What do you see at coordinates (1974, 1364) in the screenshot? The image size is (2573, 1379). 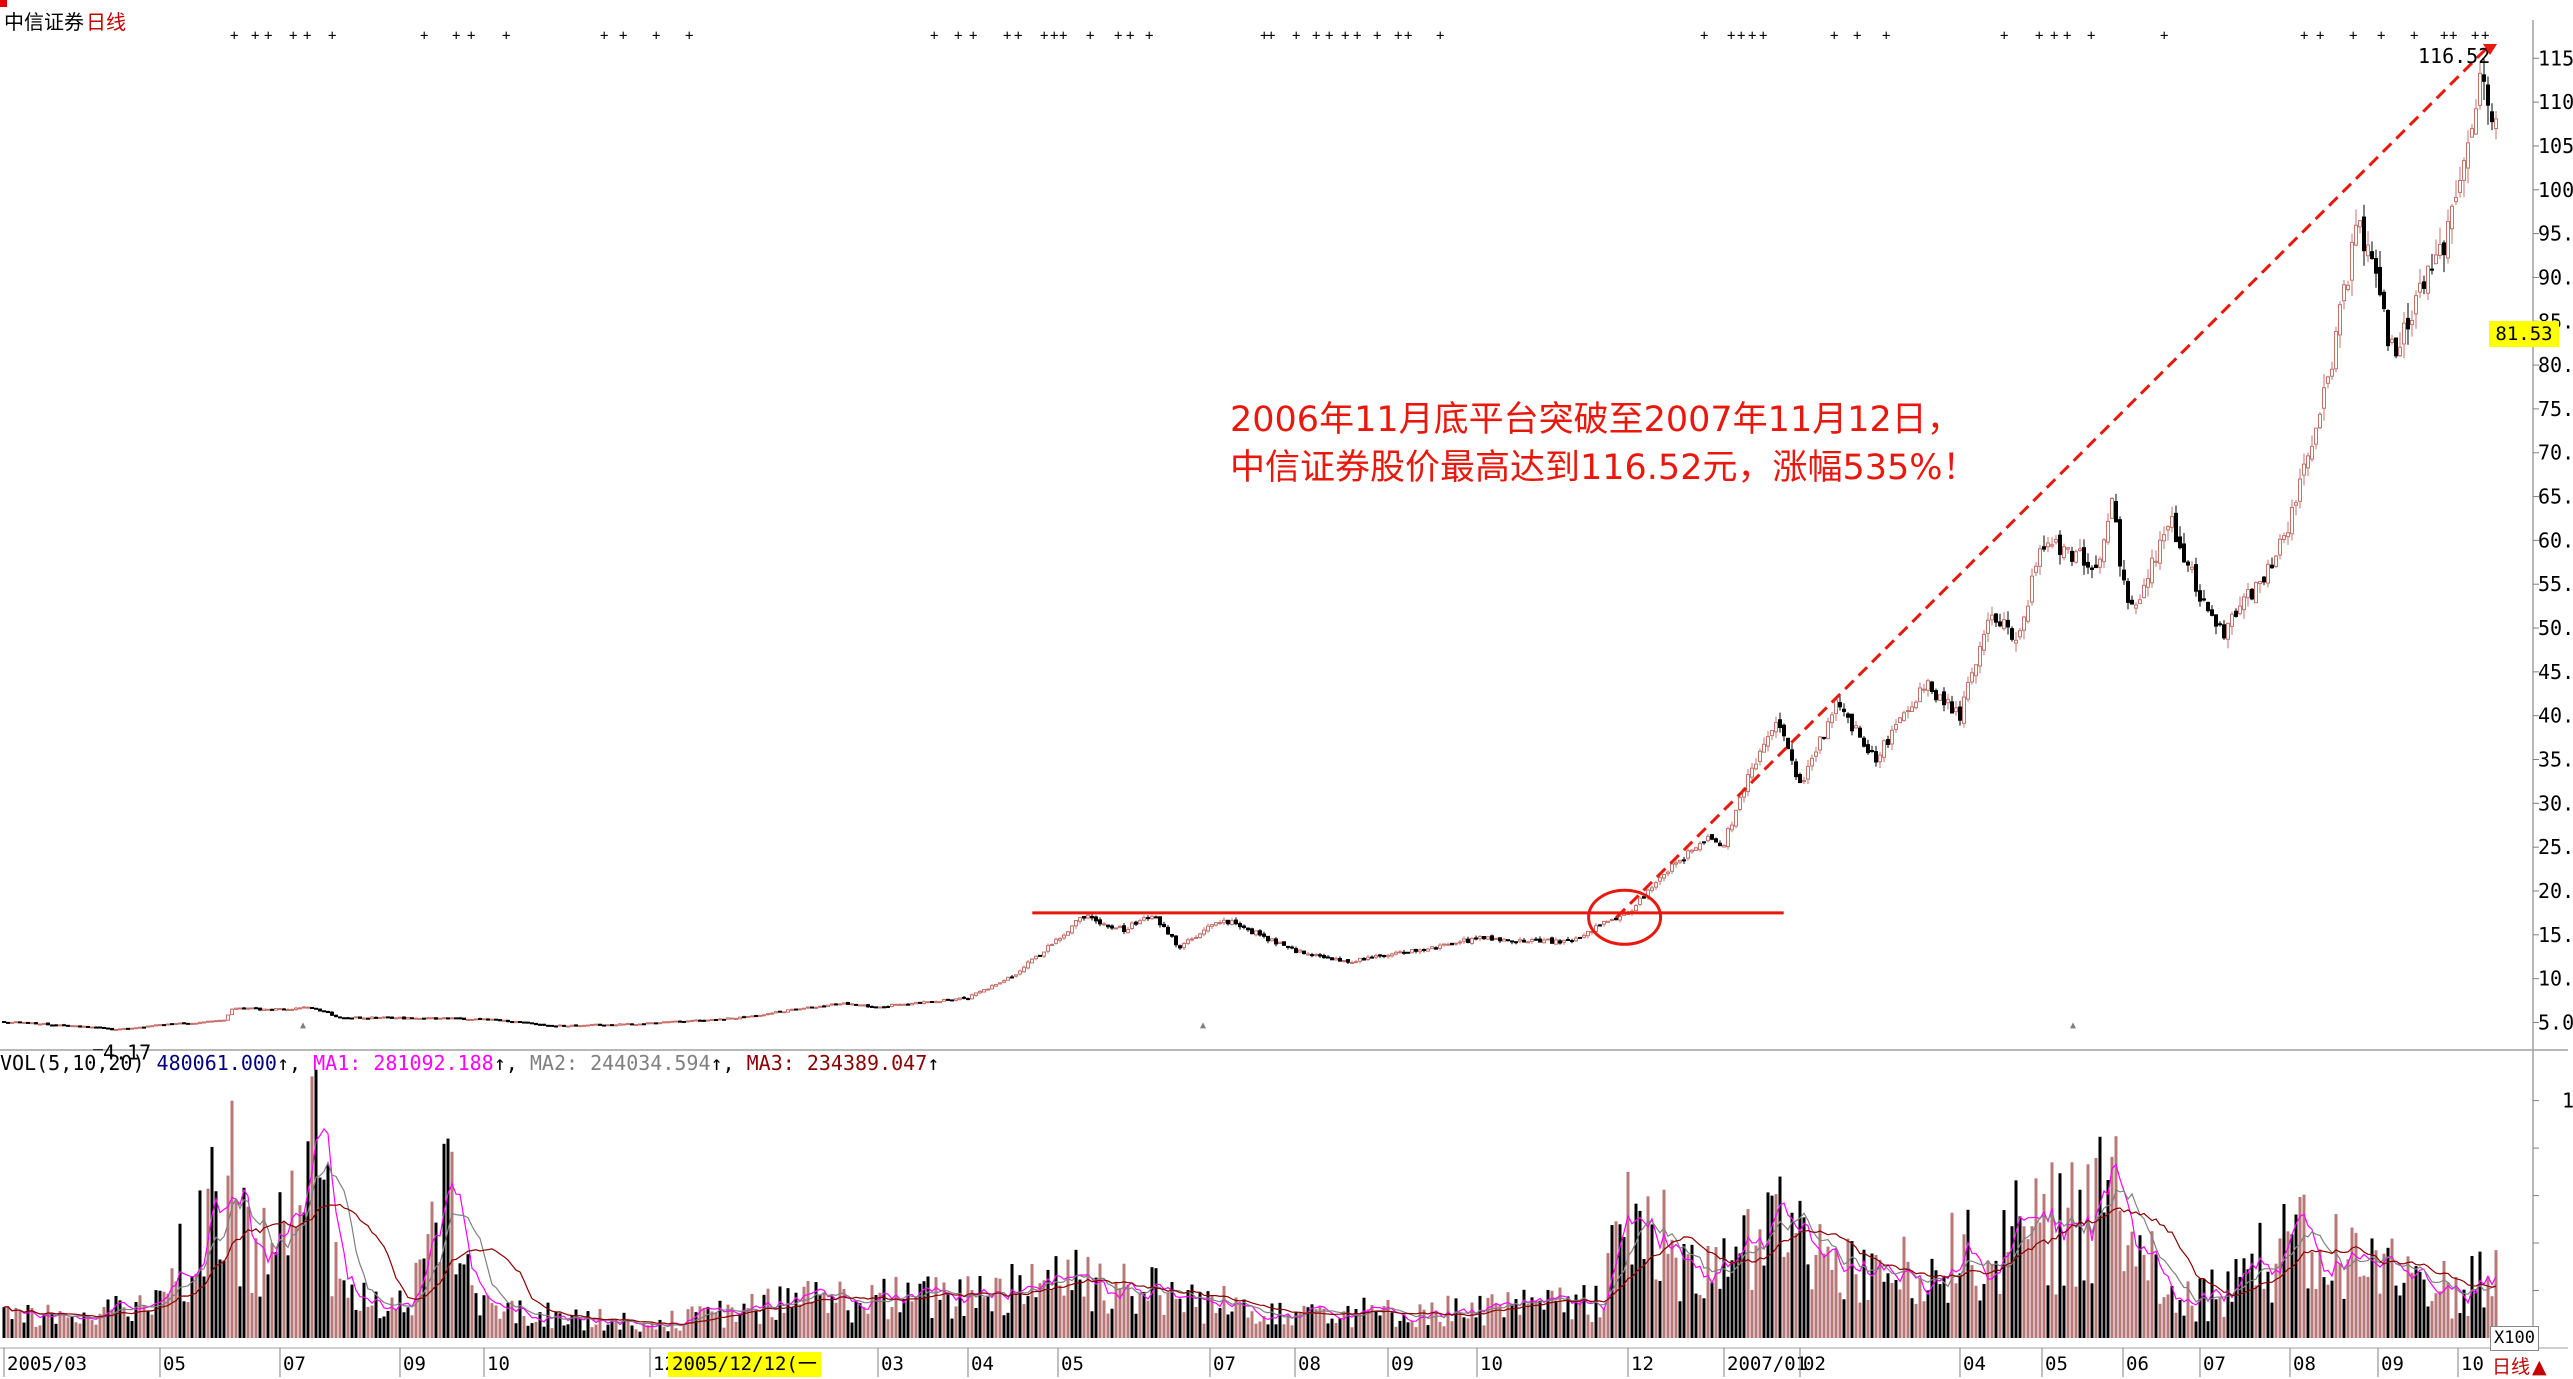 I see `date-tick-label: 04` at bounding box center [1974, 1364].